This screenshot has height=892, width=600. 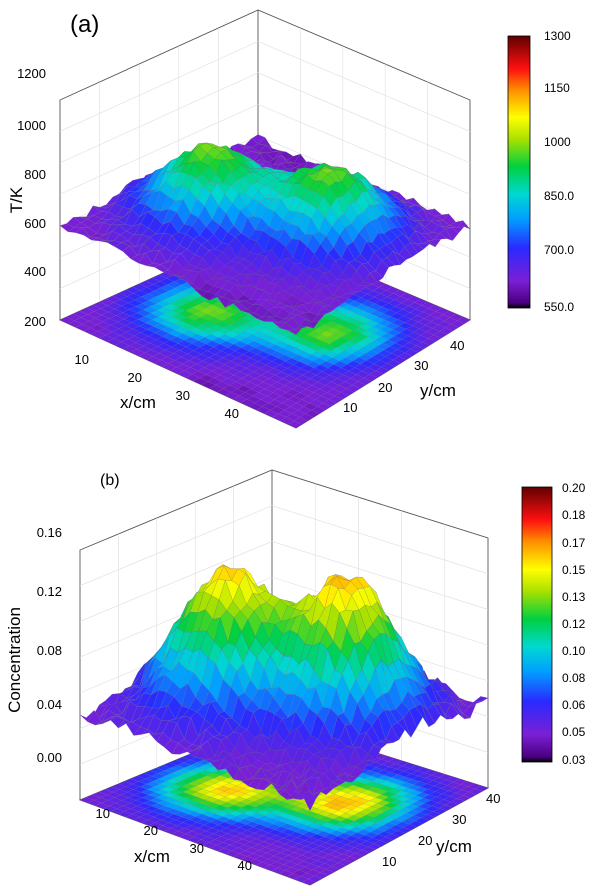 I want to click on panel-a-x-tick: 30, so click(x=183, y=395).